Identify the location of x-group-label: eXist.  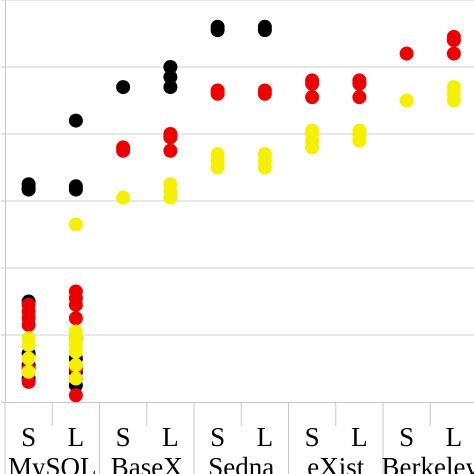
(335, 463).